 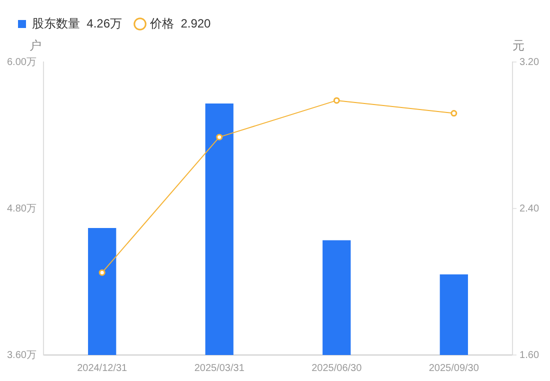 I want to click on y2-axis-title: 元, so click(x=518, y=45).